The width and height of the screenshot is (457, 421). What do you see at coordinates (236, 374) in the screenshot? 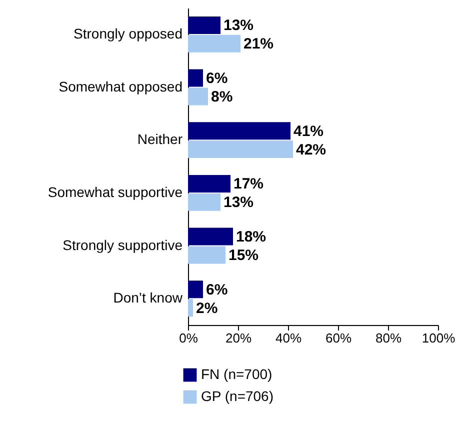
I see `legend-label: FN (n=700)` at bounding box center [236, 374].